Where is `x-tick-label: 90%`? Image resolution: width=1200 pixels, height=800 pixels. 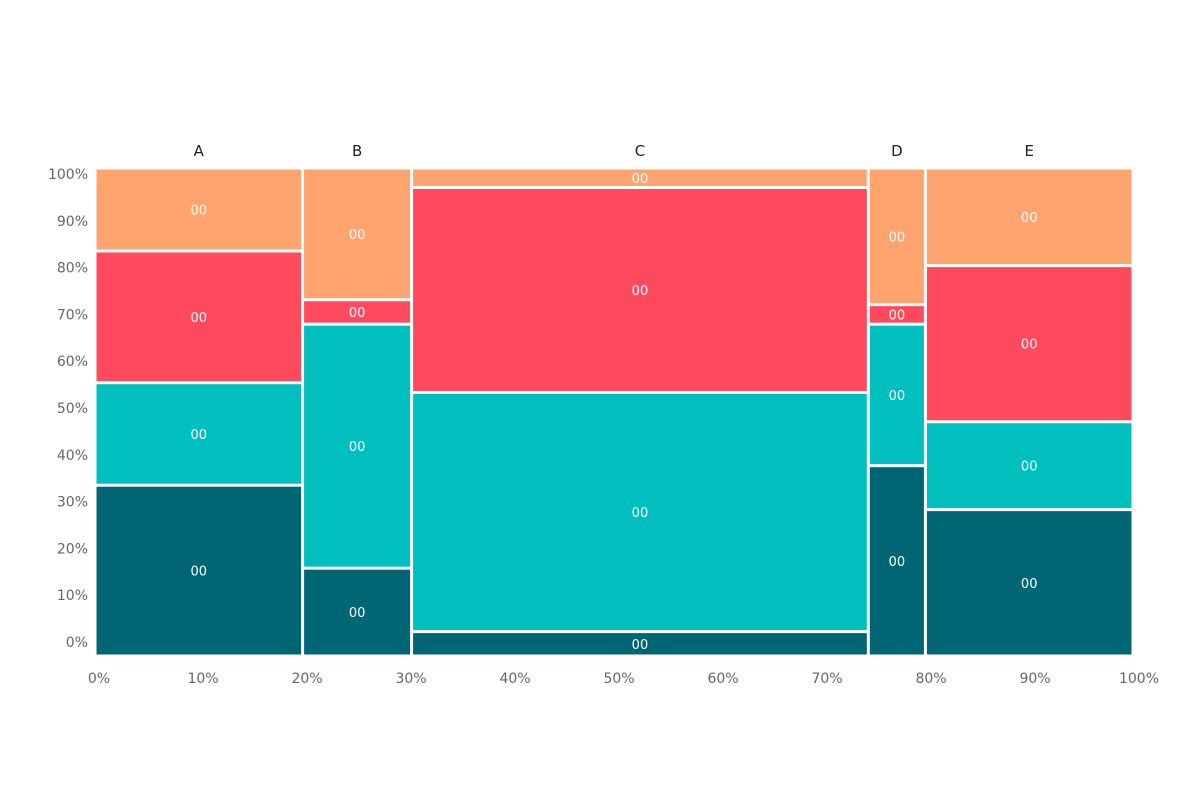 x-tick-label: 90% is located at coordinates (1034, 679).